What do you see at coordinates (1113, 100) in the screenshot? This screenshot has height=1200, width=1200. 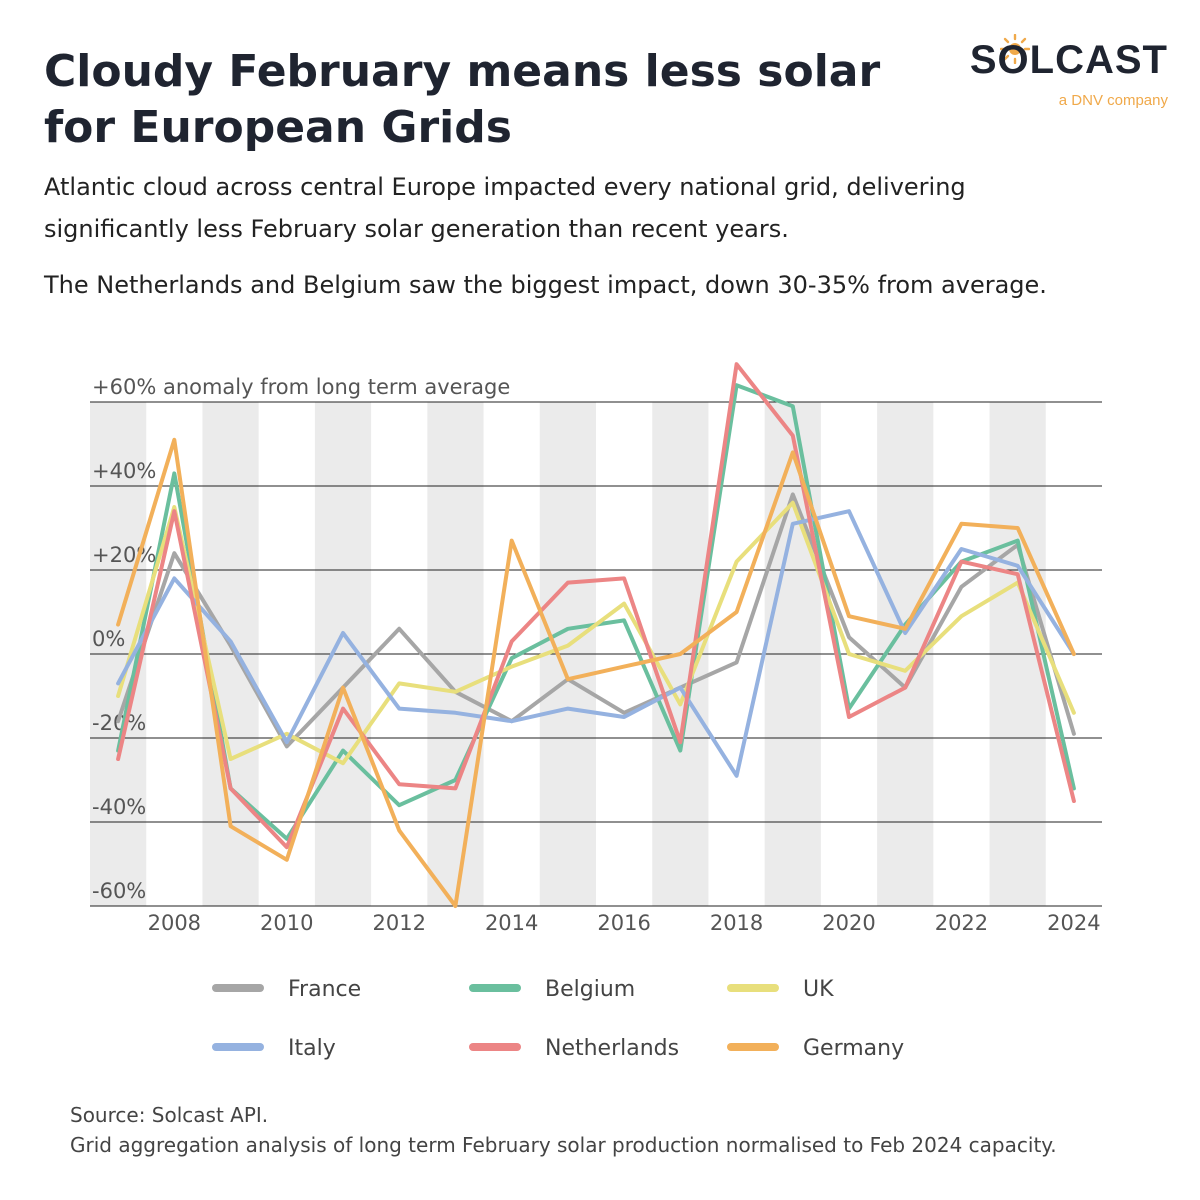 I see `logo-tagline: a DNV company` at bounding box center [1113, 100].